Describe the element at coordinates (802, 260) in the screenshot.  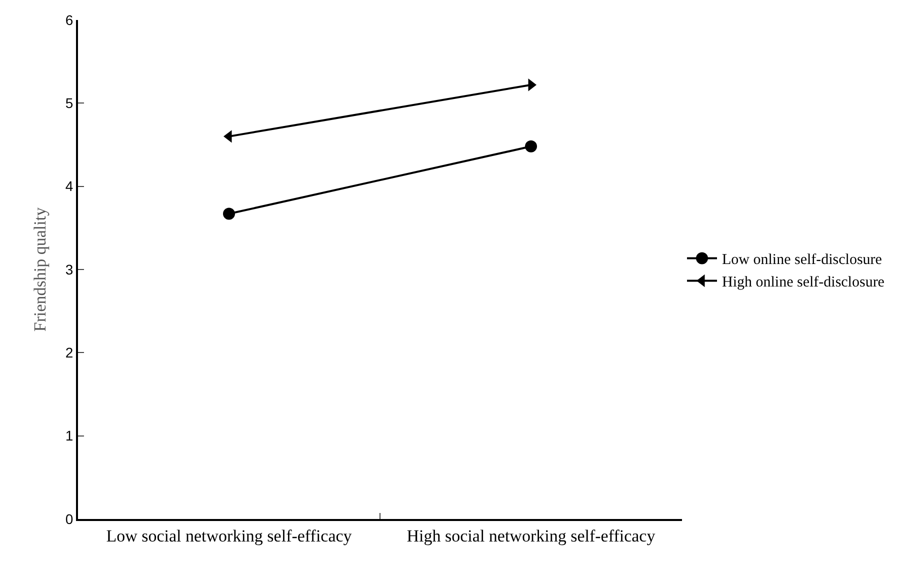
I see `legend-label: Low online self-disclosure` at that location.